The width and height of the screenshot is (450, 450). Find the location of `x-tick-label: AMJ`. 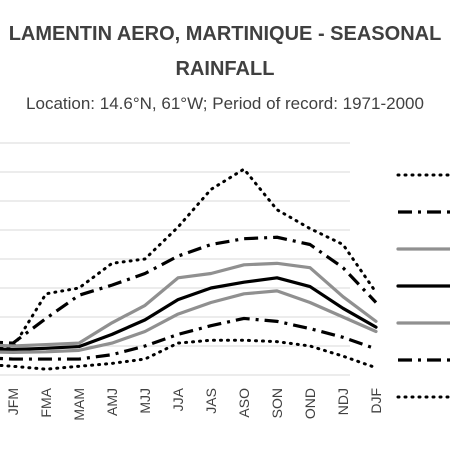

x-tick-label: AMJ is located at coordinates (112, 402).